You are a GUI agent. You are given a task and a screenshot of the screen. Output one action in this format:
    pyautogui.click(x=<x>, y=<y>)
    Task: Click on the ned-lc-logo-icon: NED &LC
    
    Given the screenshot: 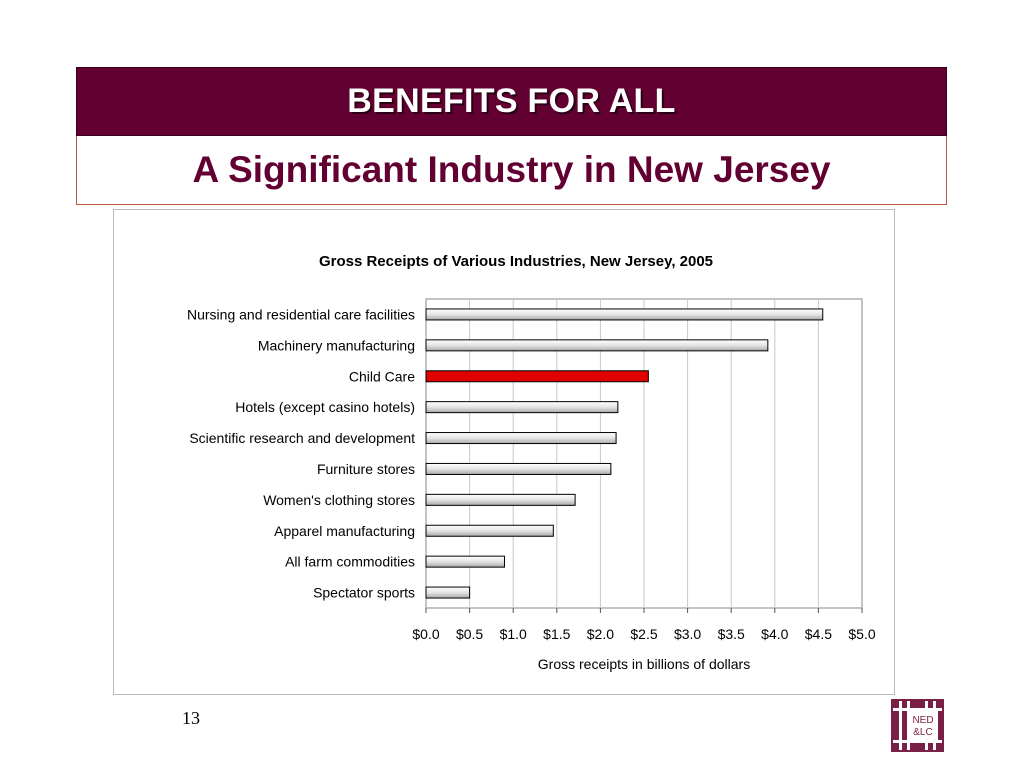 What is the action you would take?
    pyautogui.click(x=917, y=725)
    